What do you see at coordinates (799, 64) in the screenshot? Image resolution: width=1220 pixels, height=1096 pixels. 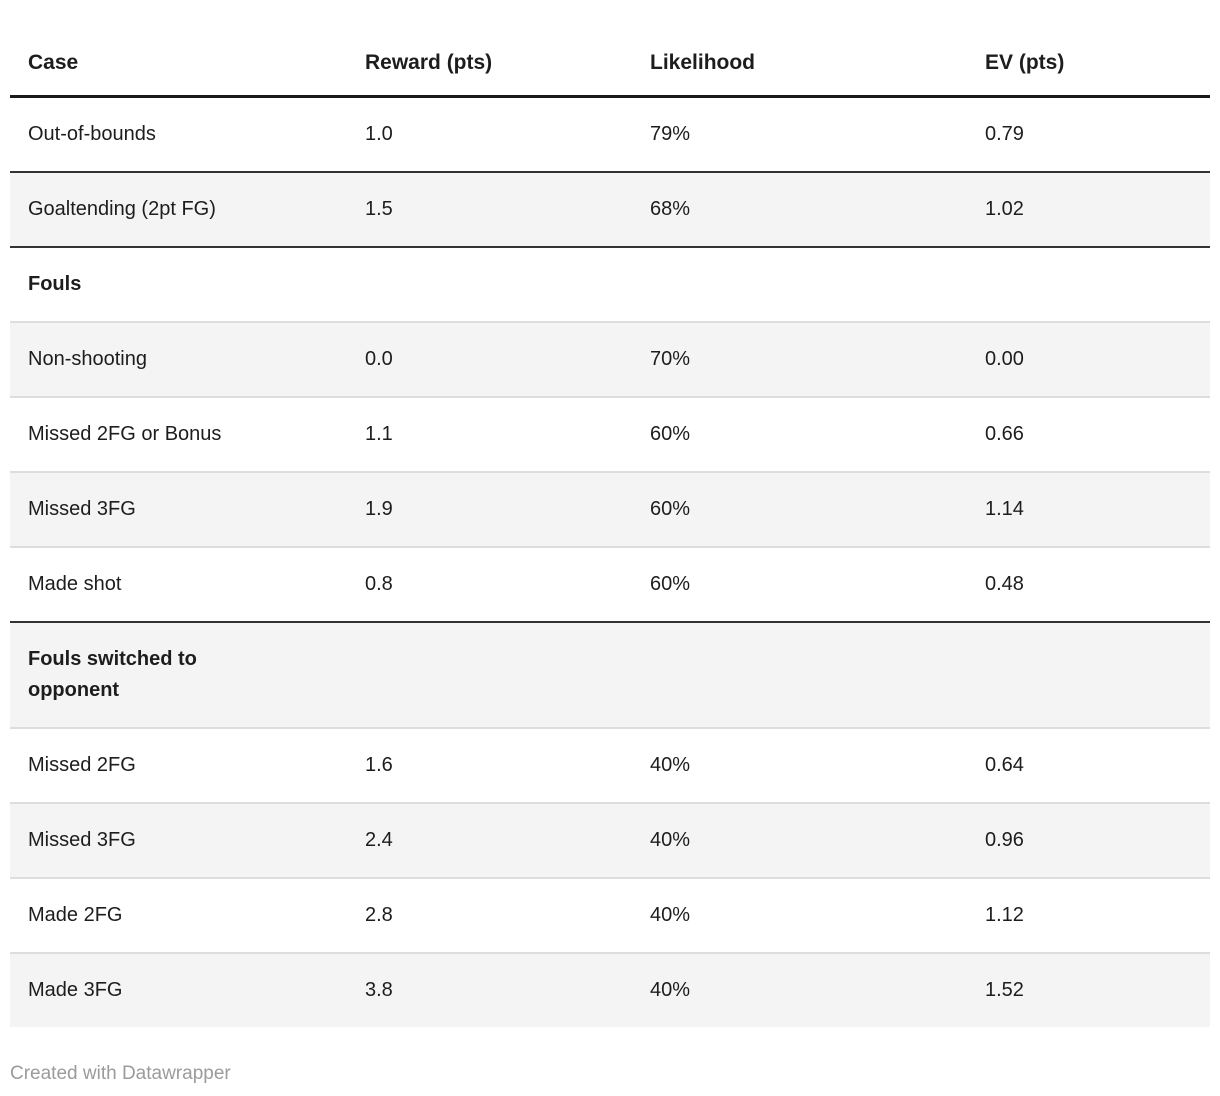 I see `column-header-likelihood: Likelihood` at bounding box center [799, 64].